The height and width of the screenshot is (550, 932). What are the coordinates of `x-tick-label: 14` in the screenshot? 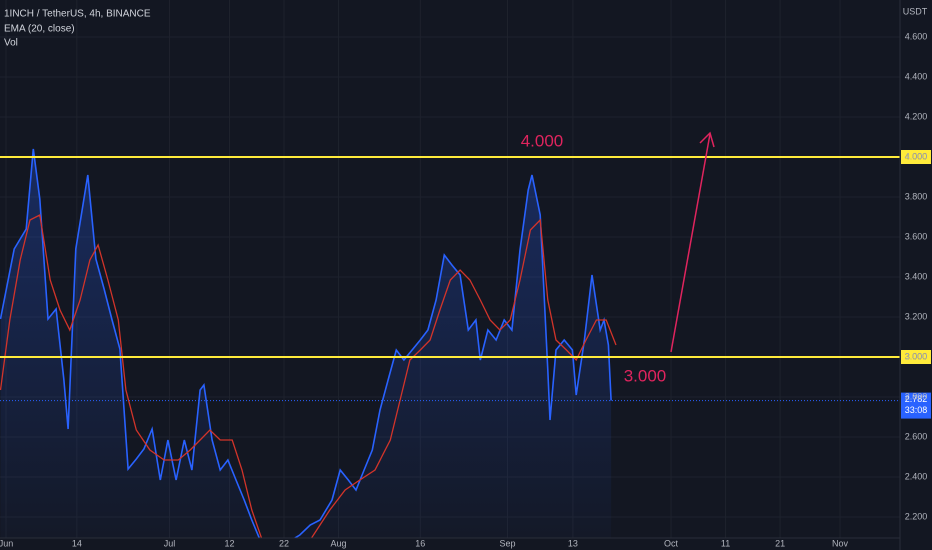 It's located at (77, 543).